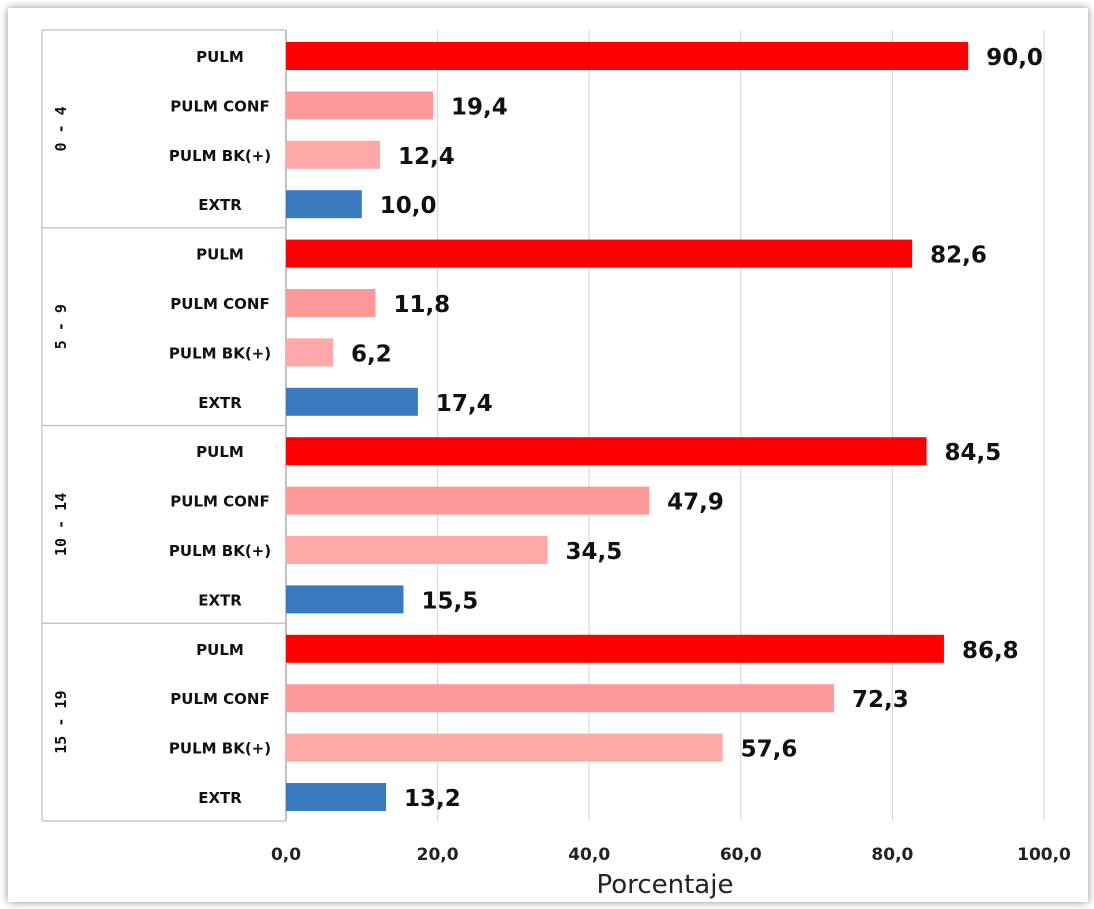 This screenshot has height=909, width=1094. I want to click on data-label: 13,2, so click(432, 799).